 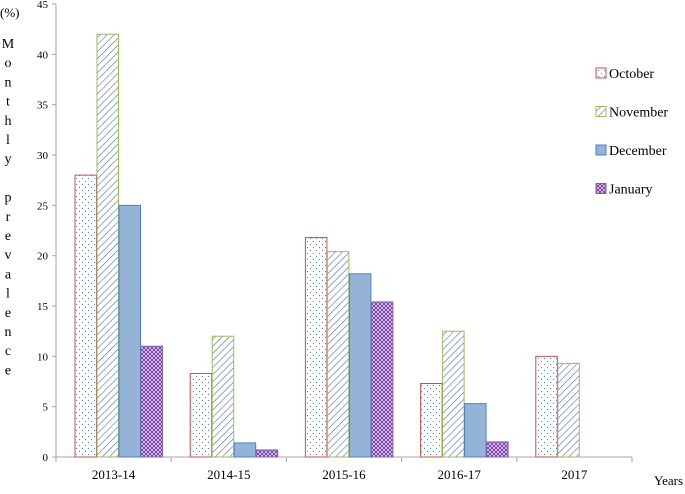 What do you see at coordinates (574, 474) in the screenshot?
I see `x-tick-label: 2017` at bounding box center [574, 474].